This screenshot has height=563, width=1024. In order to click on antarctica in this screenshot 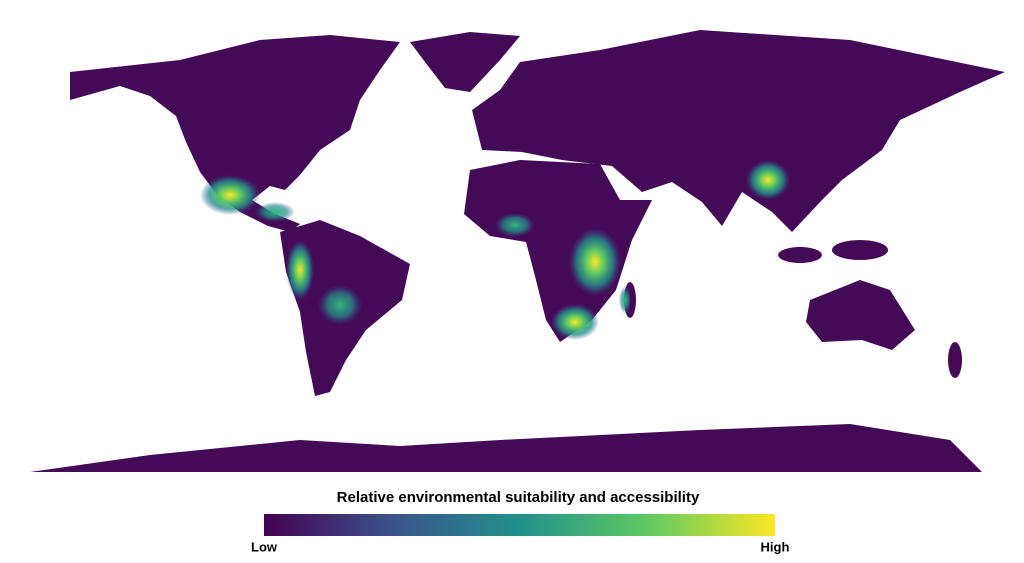, I will do `click(506, 448)`.